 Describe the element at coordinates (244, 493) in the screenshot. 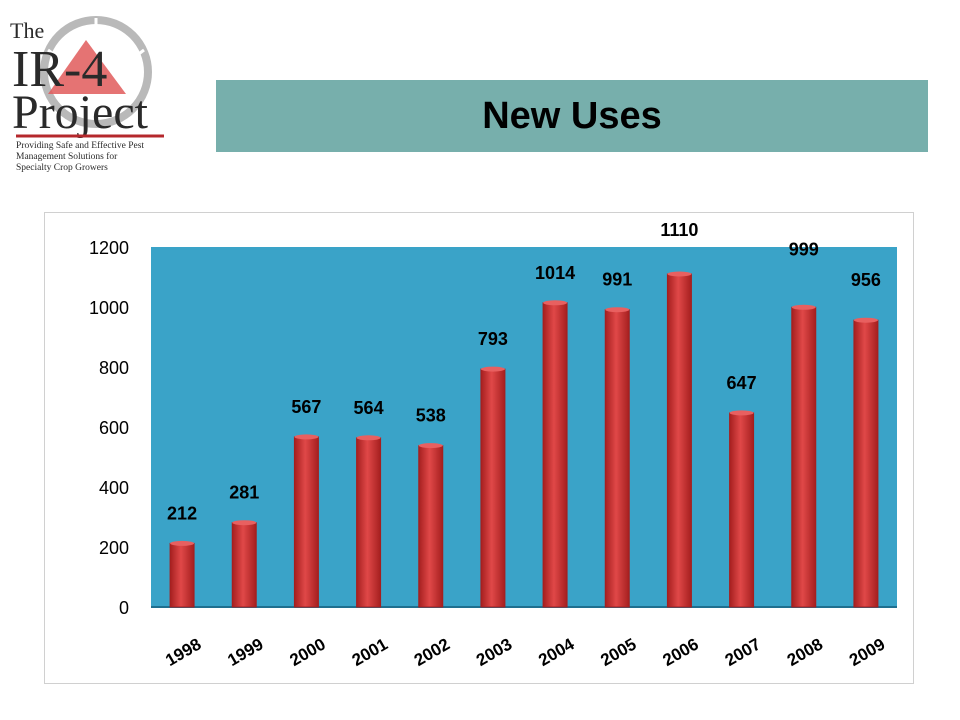

I see `data-label: 281` at that location.